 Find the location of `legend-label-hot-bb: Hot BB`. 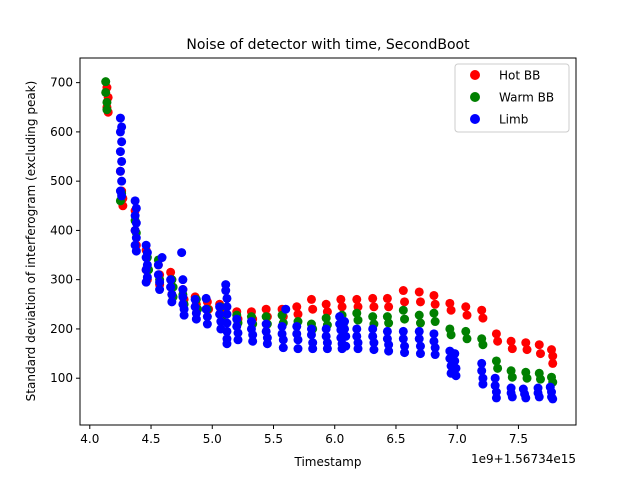

legend-label-hot-bb: Hot BB is located at coordinates (519, 76).